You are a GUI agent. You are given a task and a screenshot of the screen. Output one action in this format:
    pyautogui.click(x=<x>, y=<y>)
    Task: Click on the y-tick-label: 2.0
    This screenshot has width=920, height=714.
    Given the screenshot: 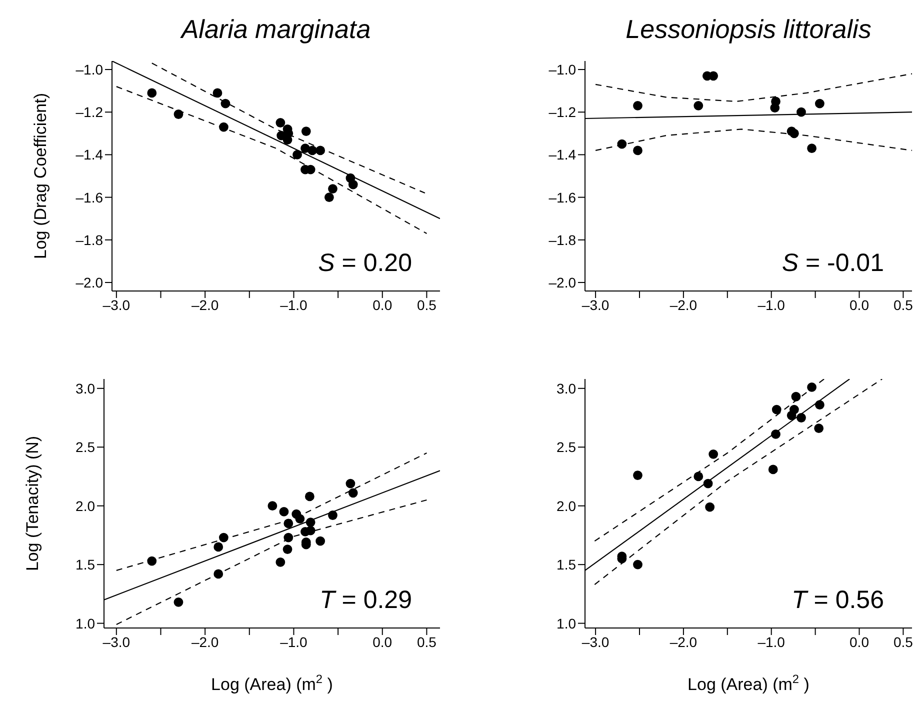 What is the action you would take?
    pyautogui.click(x=566, y=506)
    